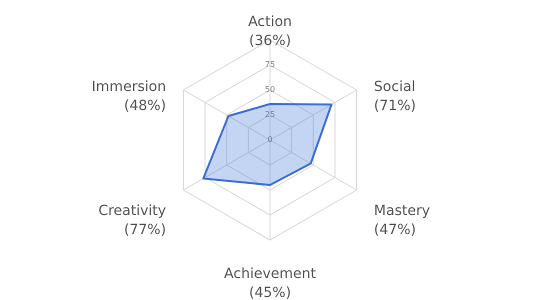 This screenshot has width=540, height=300. What do you see at coordinates (270, 114) in the screenshot?
I see `y-tick-label: 25` at bounding box center [270, 114].